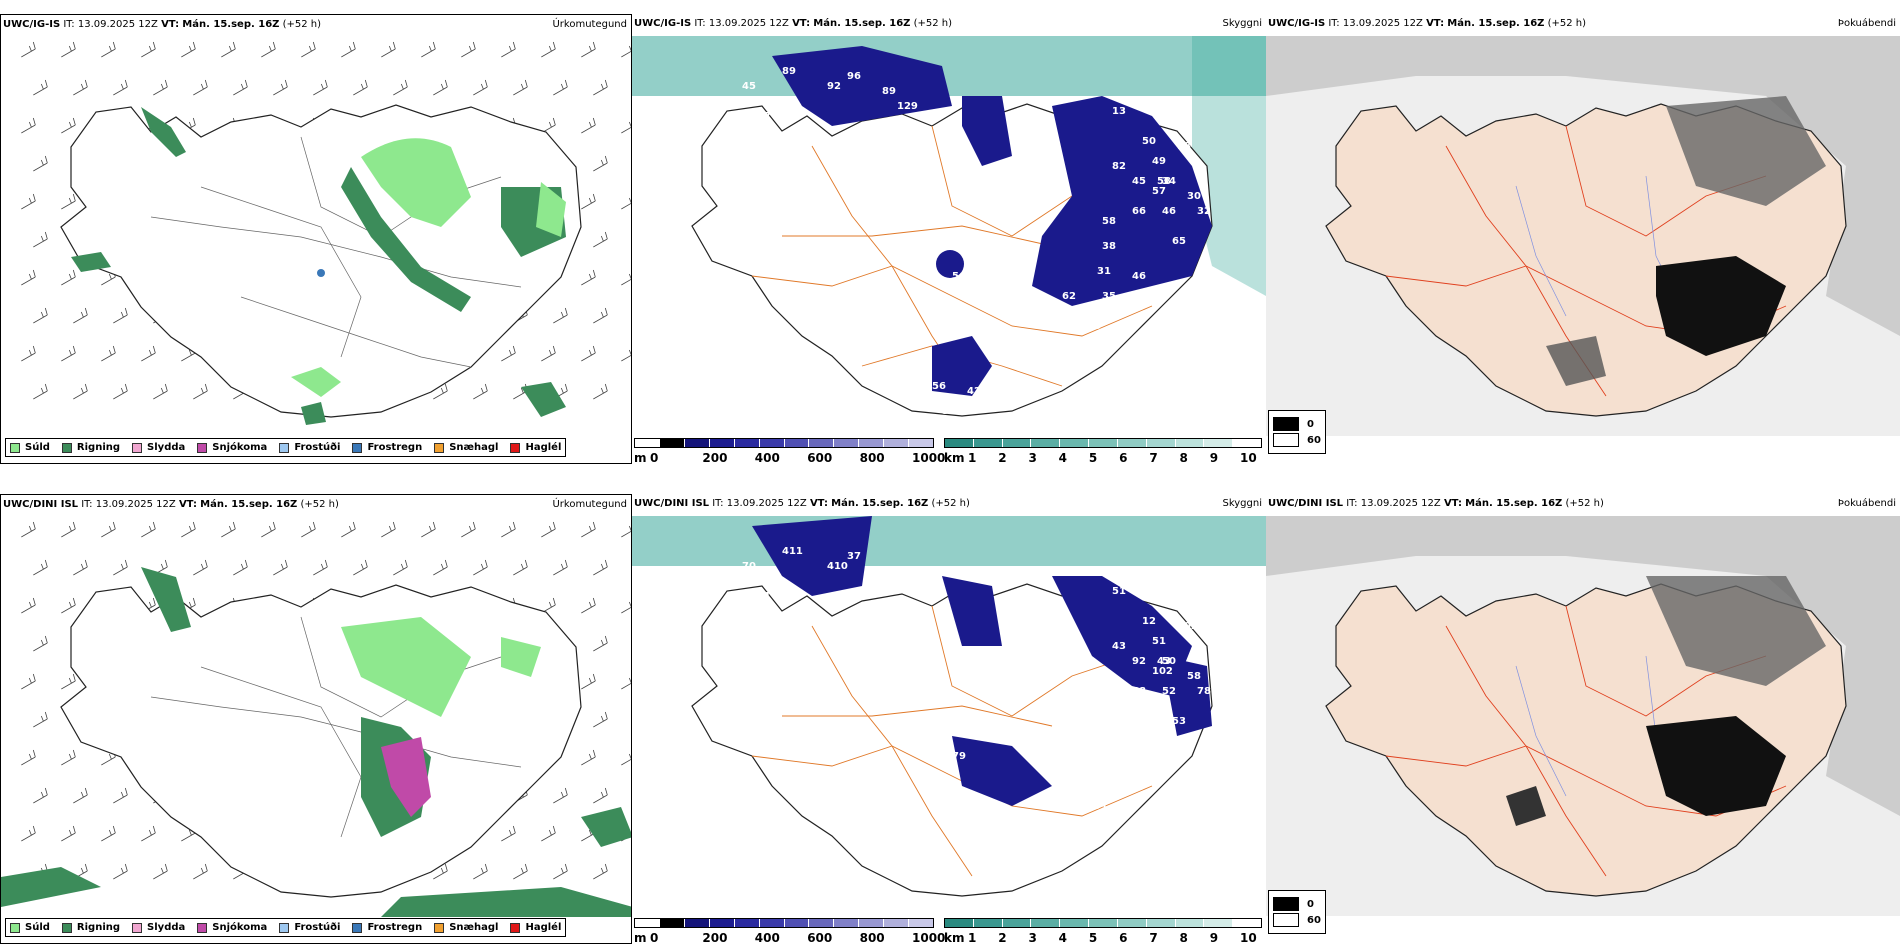 The width and height of the screenshot is (1900, 950). I want to click on cloud-base-label: 86, so click(889, 571).